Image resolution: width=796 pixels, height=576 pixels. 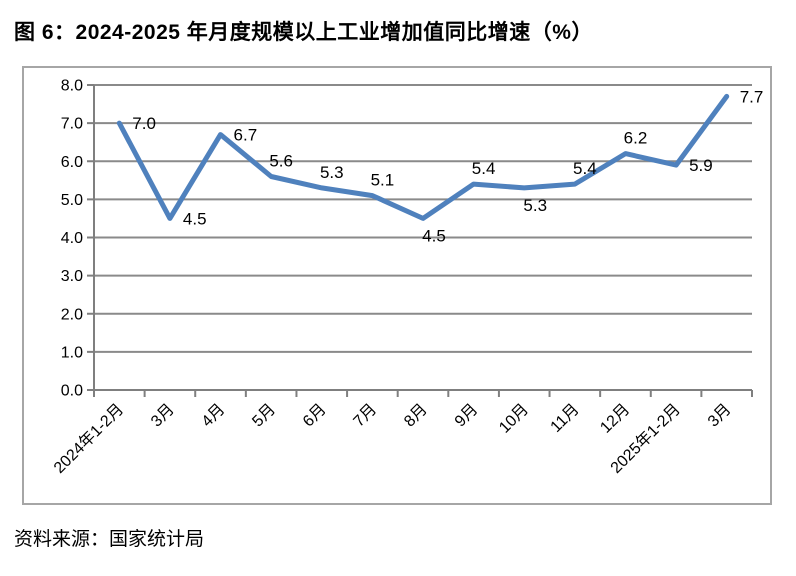 I want to click on x-tick-label: 9月, so click(x=467, y=416).